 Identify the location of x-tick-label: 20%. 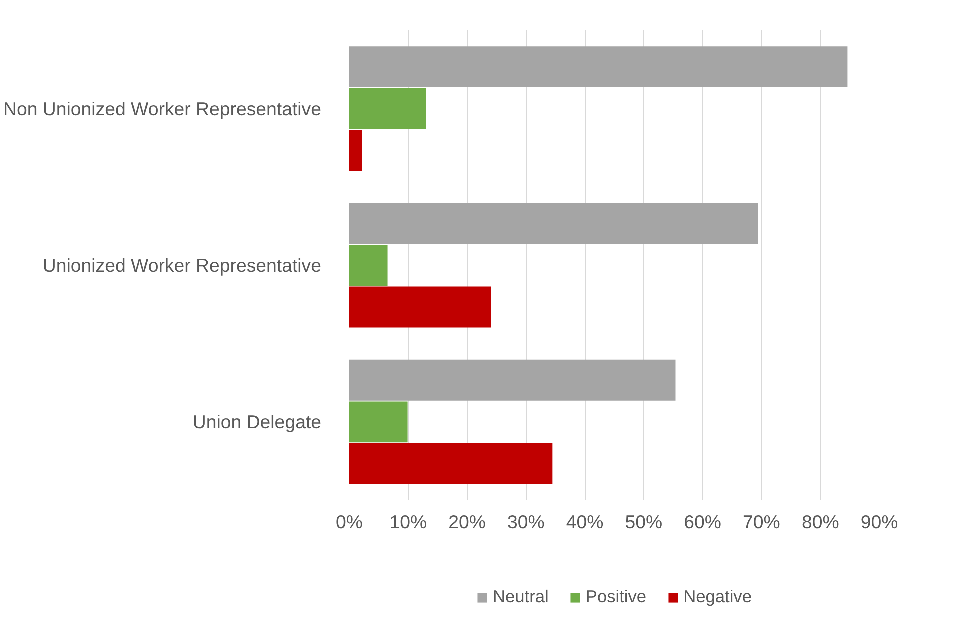
(467, 522).